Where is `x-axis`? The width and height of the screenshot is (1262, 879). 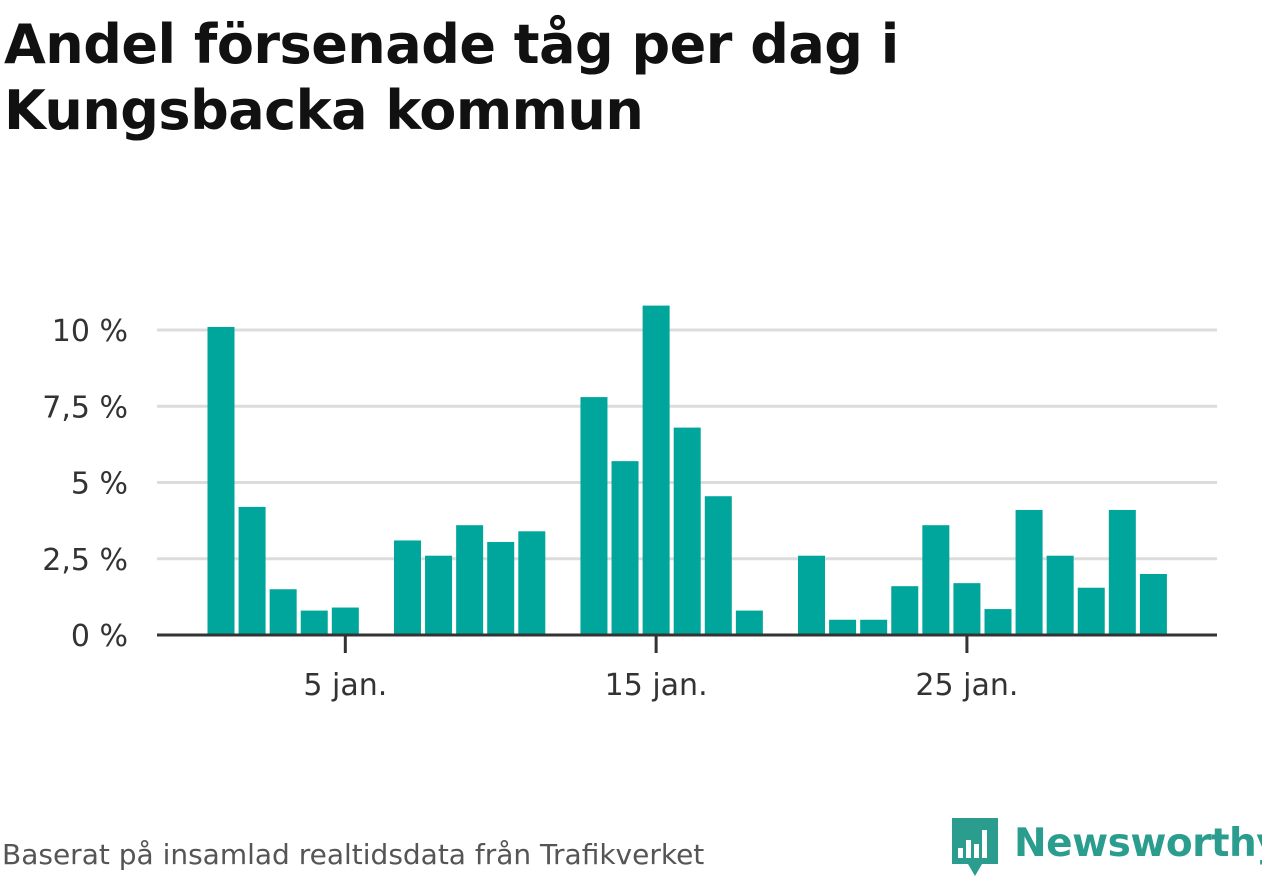 x-axis is located at coordinates (687, 643).